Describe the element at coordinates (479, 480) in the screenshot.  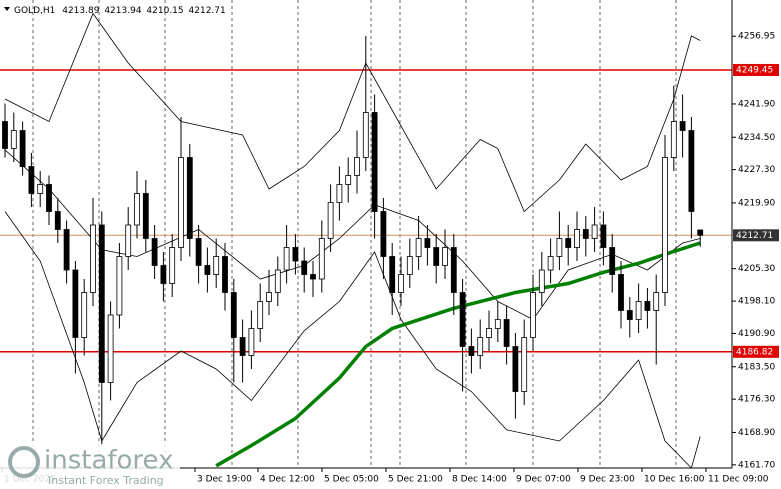
I see `x-tick-label: 8 Dec 14:00` at that location.